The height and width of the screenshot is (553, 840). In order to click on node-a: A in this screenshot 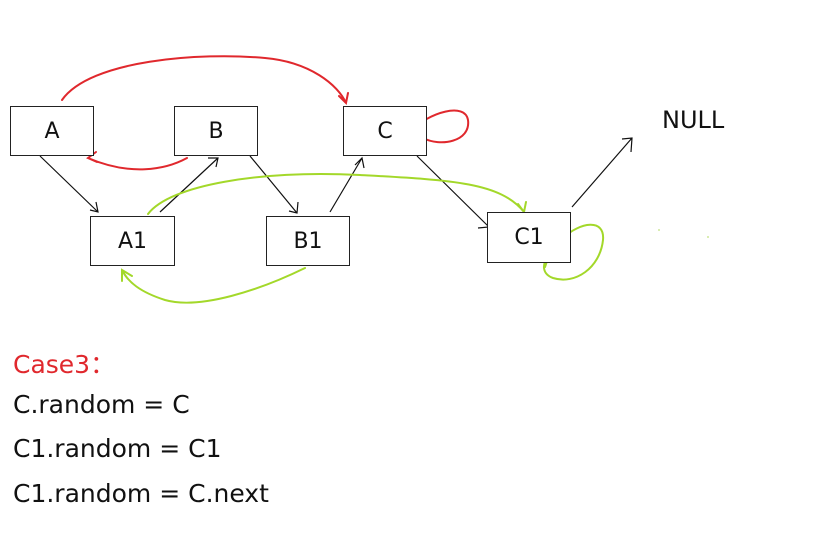, I will do `click(52, 131)`.